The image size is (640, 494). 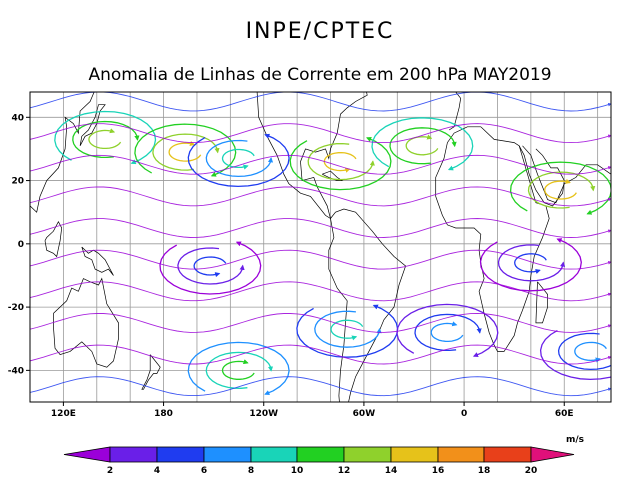 What do you see at coordinates (204, 471) in the screenshot?
I see `colorbar-label: 6` at bounding box center [204, 471].